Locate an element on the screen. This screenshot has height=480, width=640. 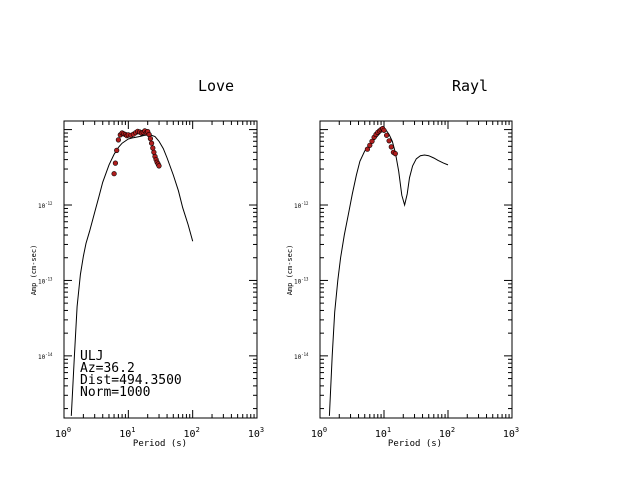
love-y-tick-label: 10-13 is located at coordinates (45, 280).